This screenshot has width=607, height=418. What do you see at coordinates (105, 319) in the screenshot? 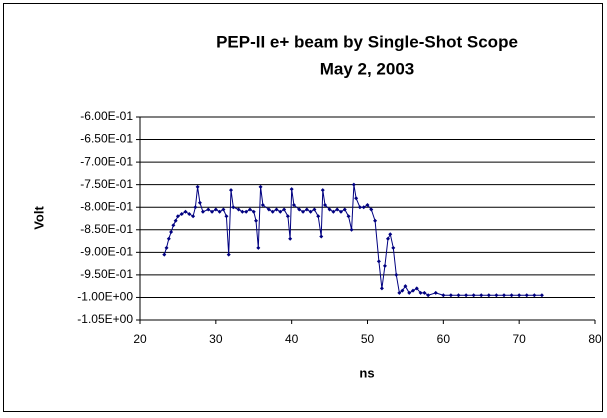
I see `y-tick-label: -1.05E+00` at bounding box center [105, 319].